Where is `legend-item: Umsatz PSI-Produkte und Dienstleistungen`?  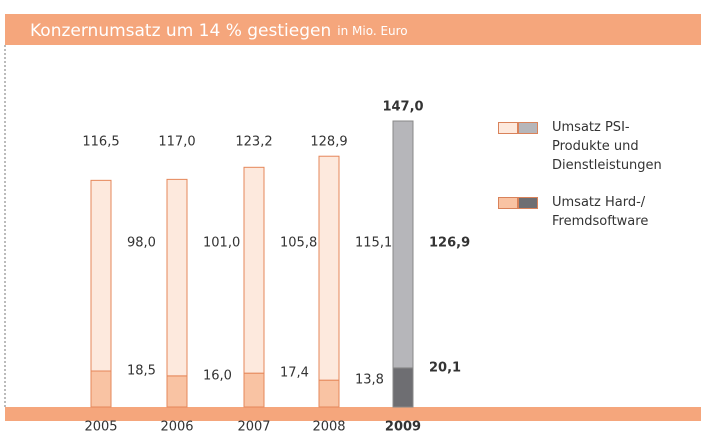
legend-item: Umsatz PSI-Produkte und Dienstleistungen is located at coordinates (593, 146).